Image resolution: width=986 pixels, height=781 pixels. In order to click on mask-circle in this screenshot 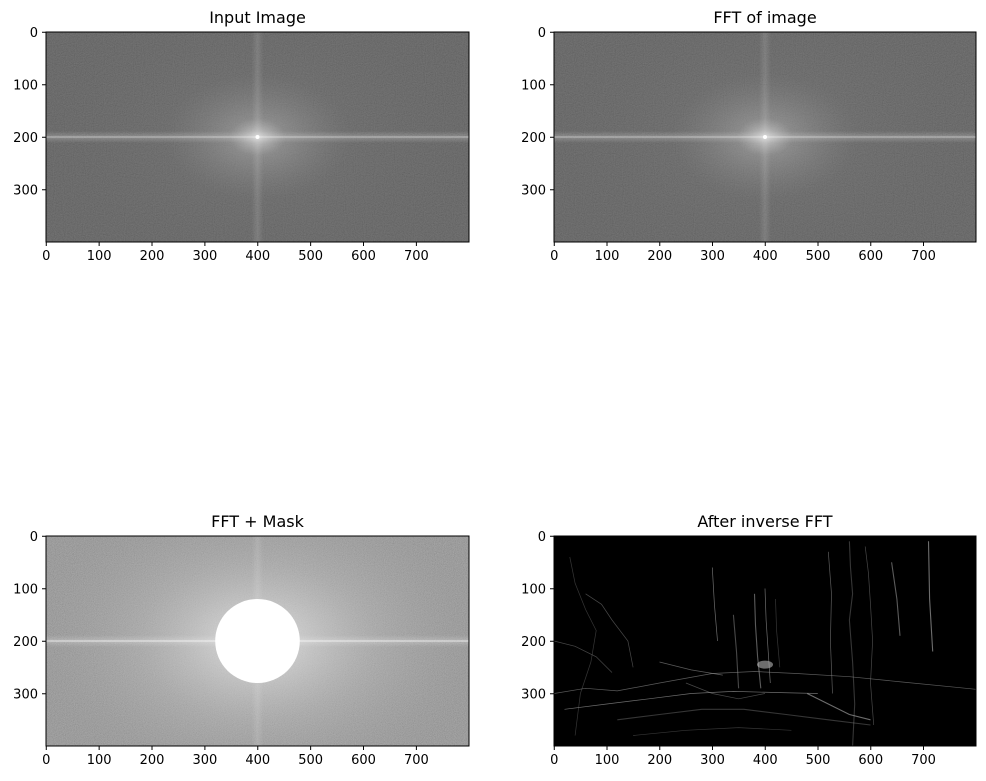, I will do `click(257, 641)`.